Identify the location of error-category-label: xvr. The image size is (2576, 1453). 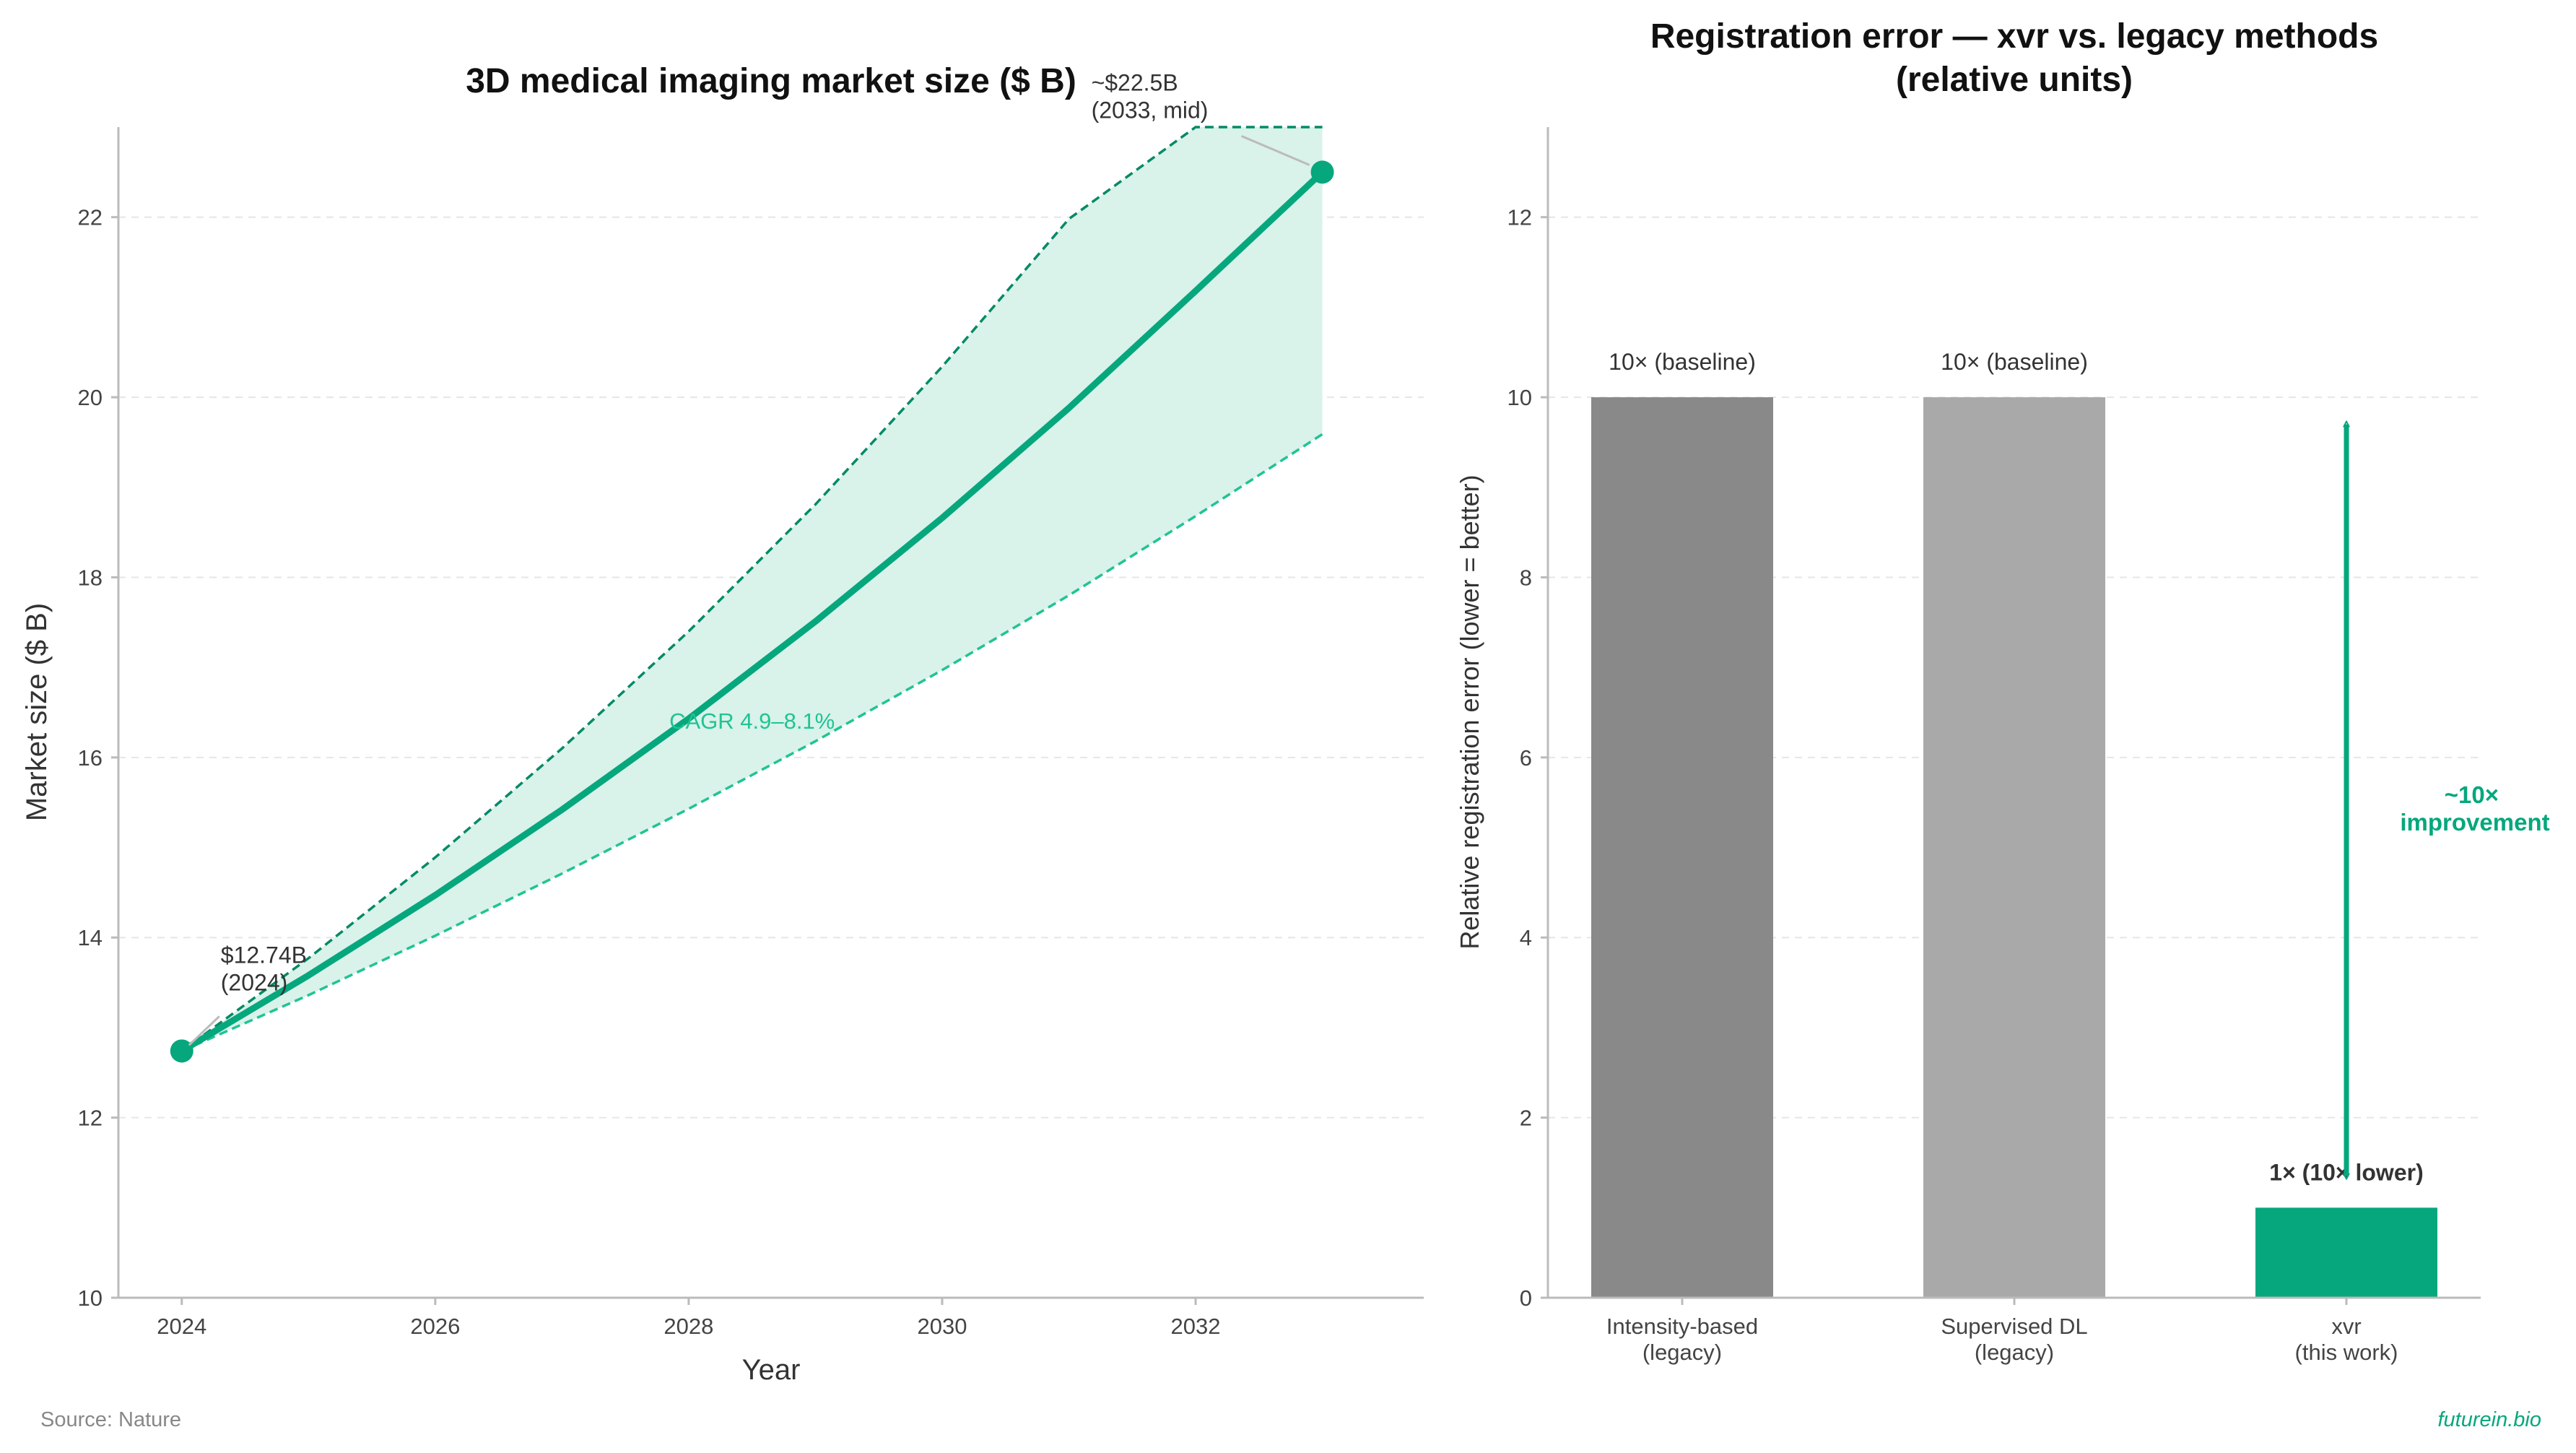
(2346, 1326).